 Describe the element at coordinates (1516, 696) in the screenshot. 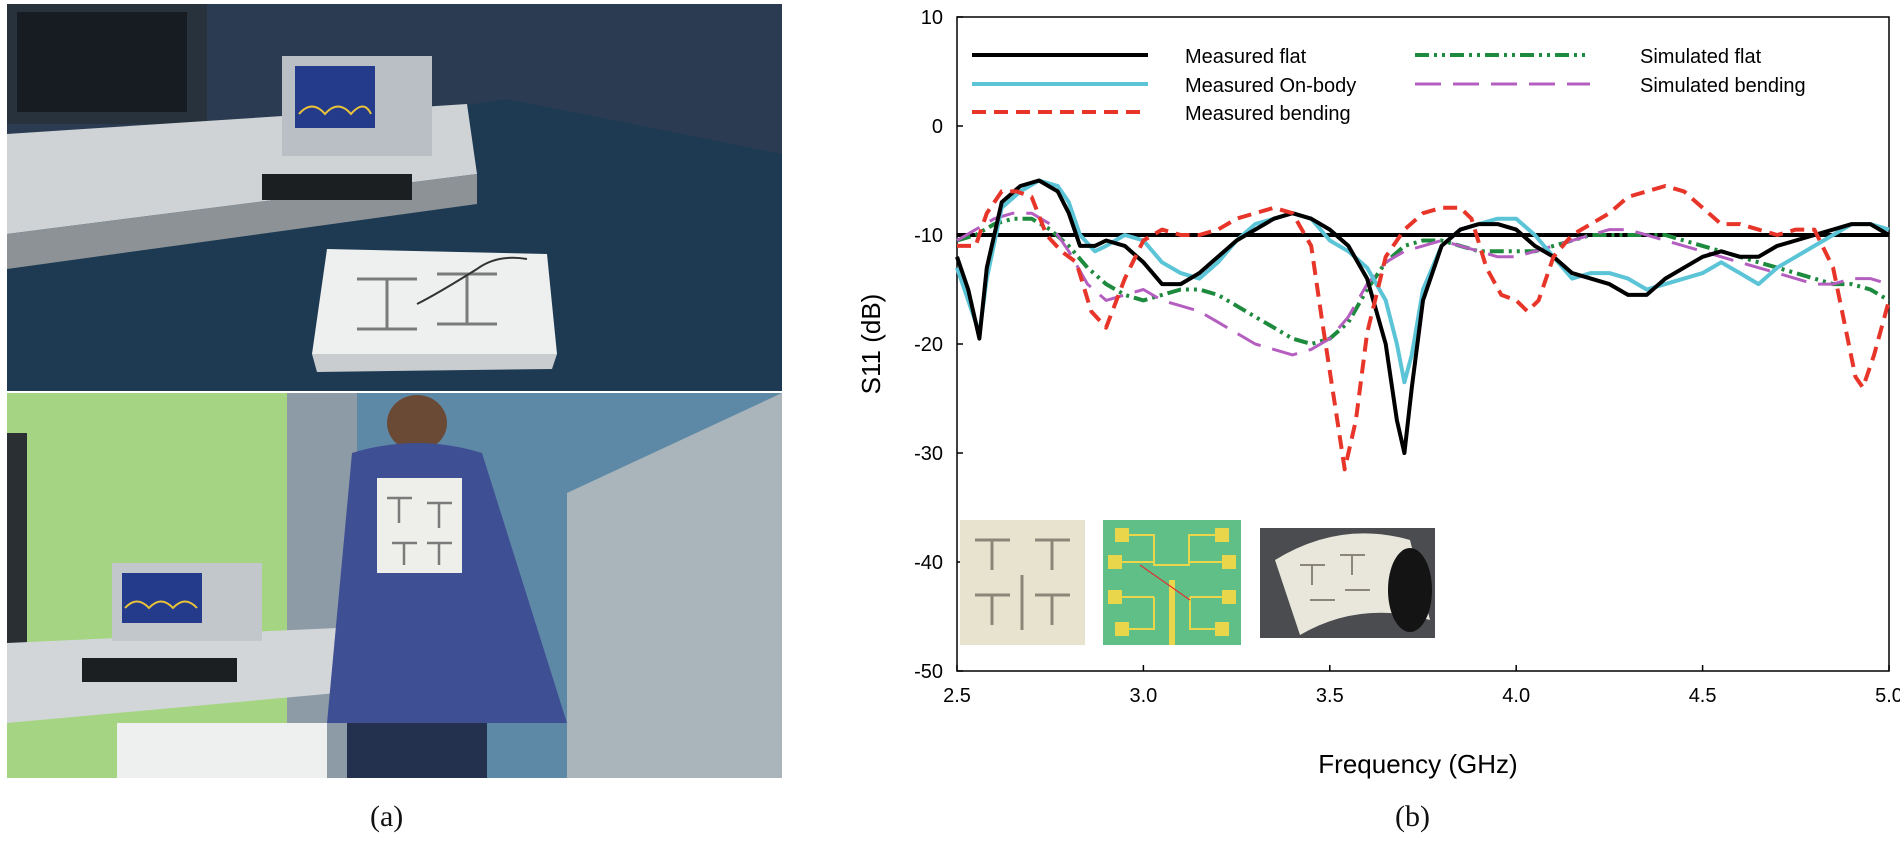

I see `x-tick-label: 4.0` at that location.